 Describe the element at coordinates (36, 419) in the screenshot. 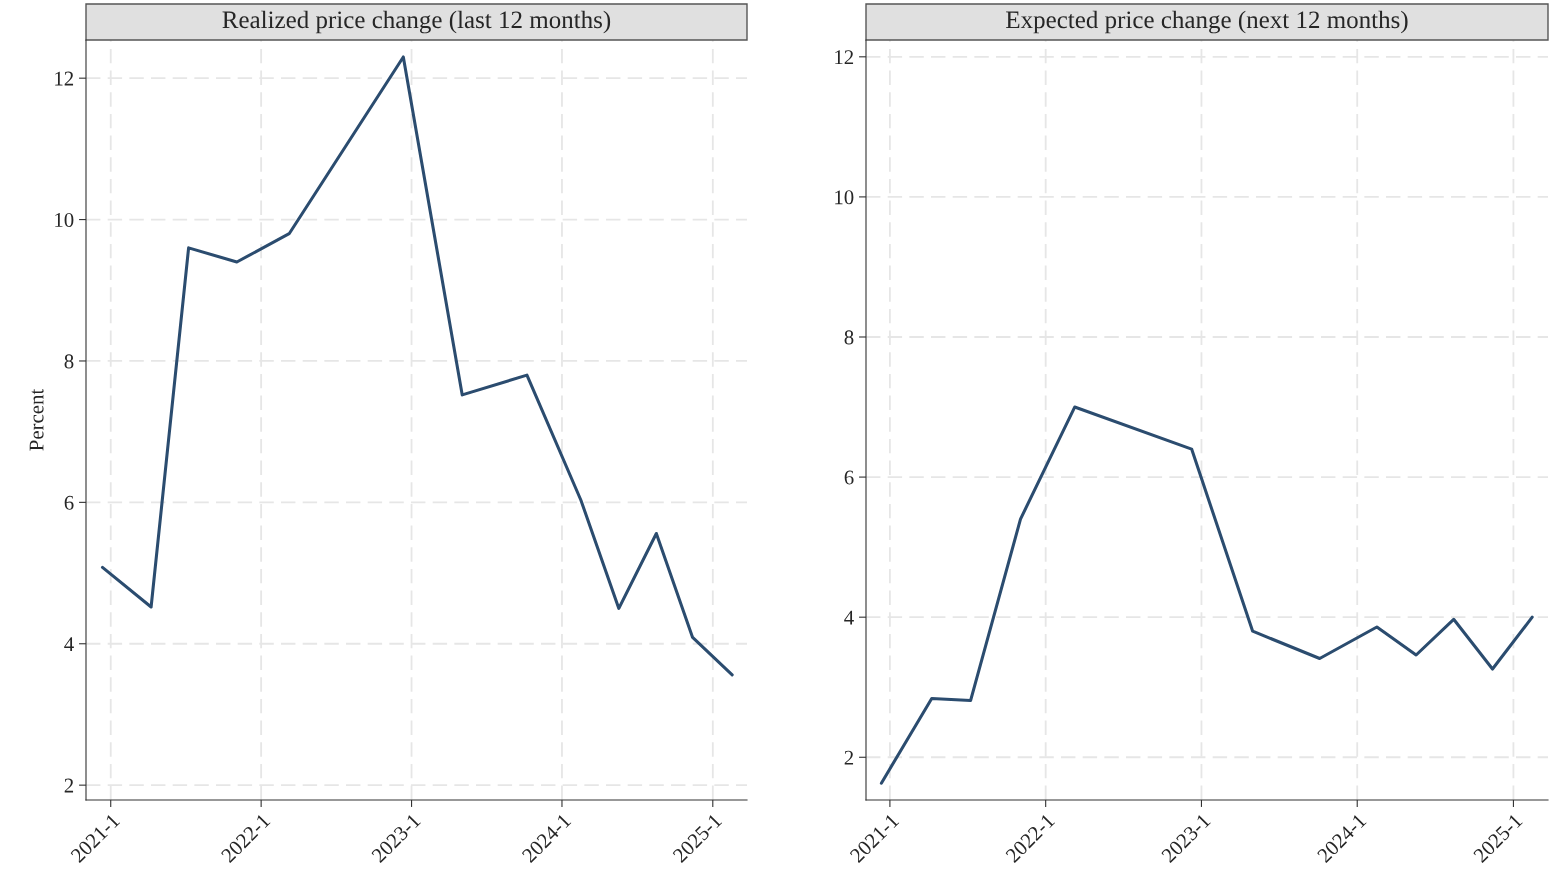

I see `y-axis-title: Percent` at that location.